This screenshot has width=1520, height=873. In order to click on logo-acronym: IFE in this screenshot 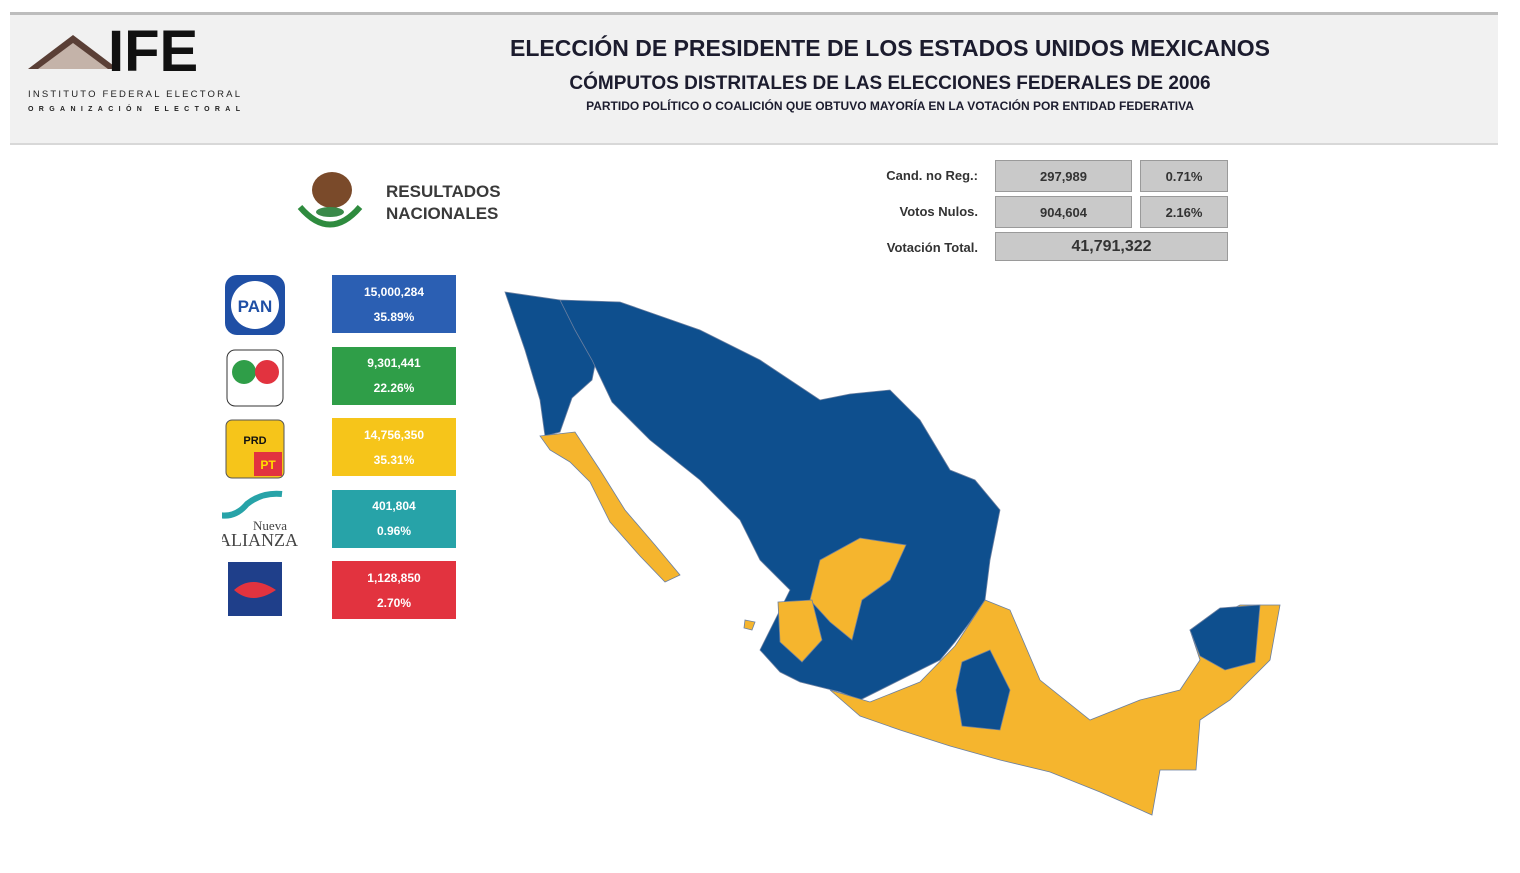, I will do `click(153, 56)`.